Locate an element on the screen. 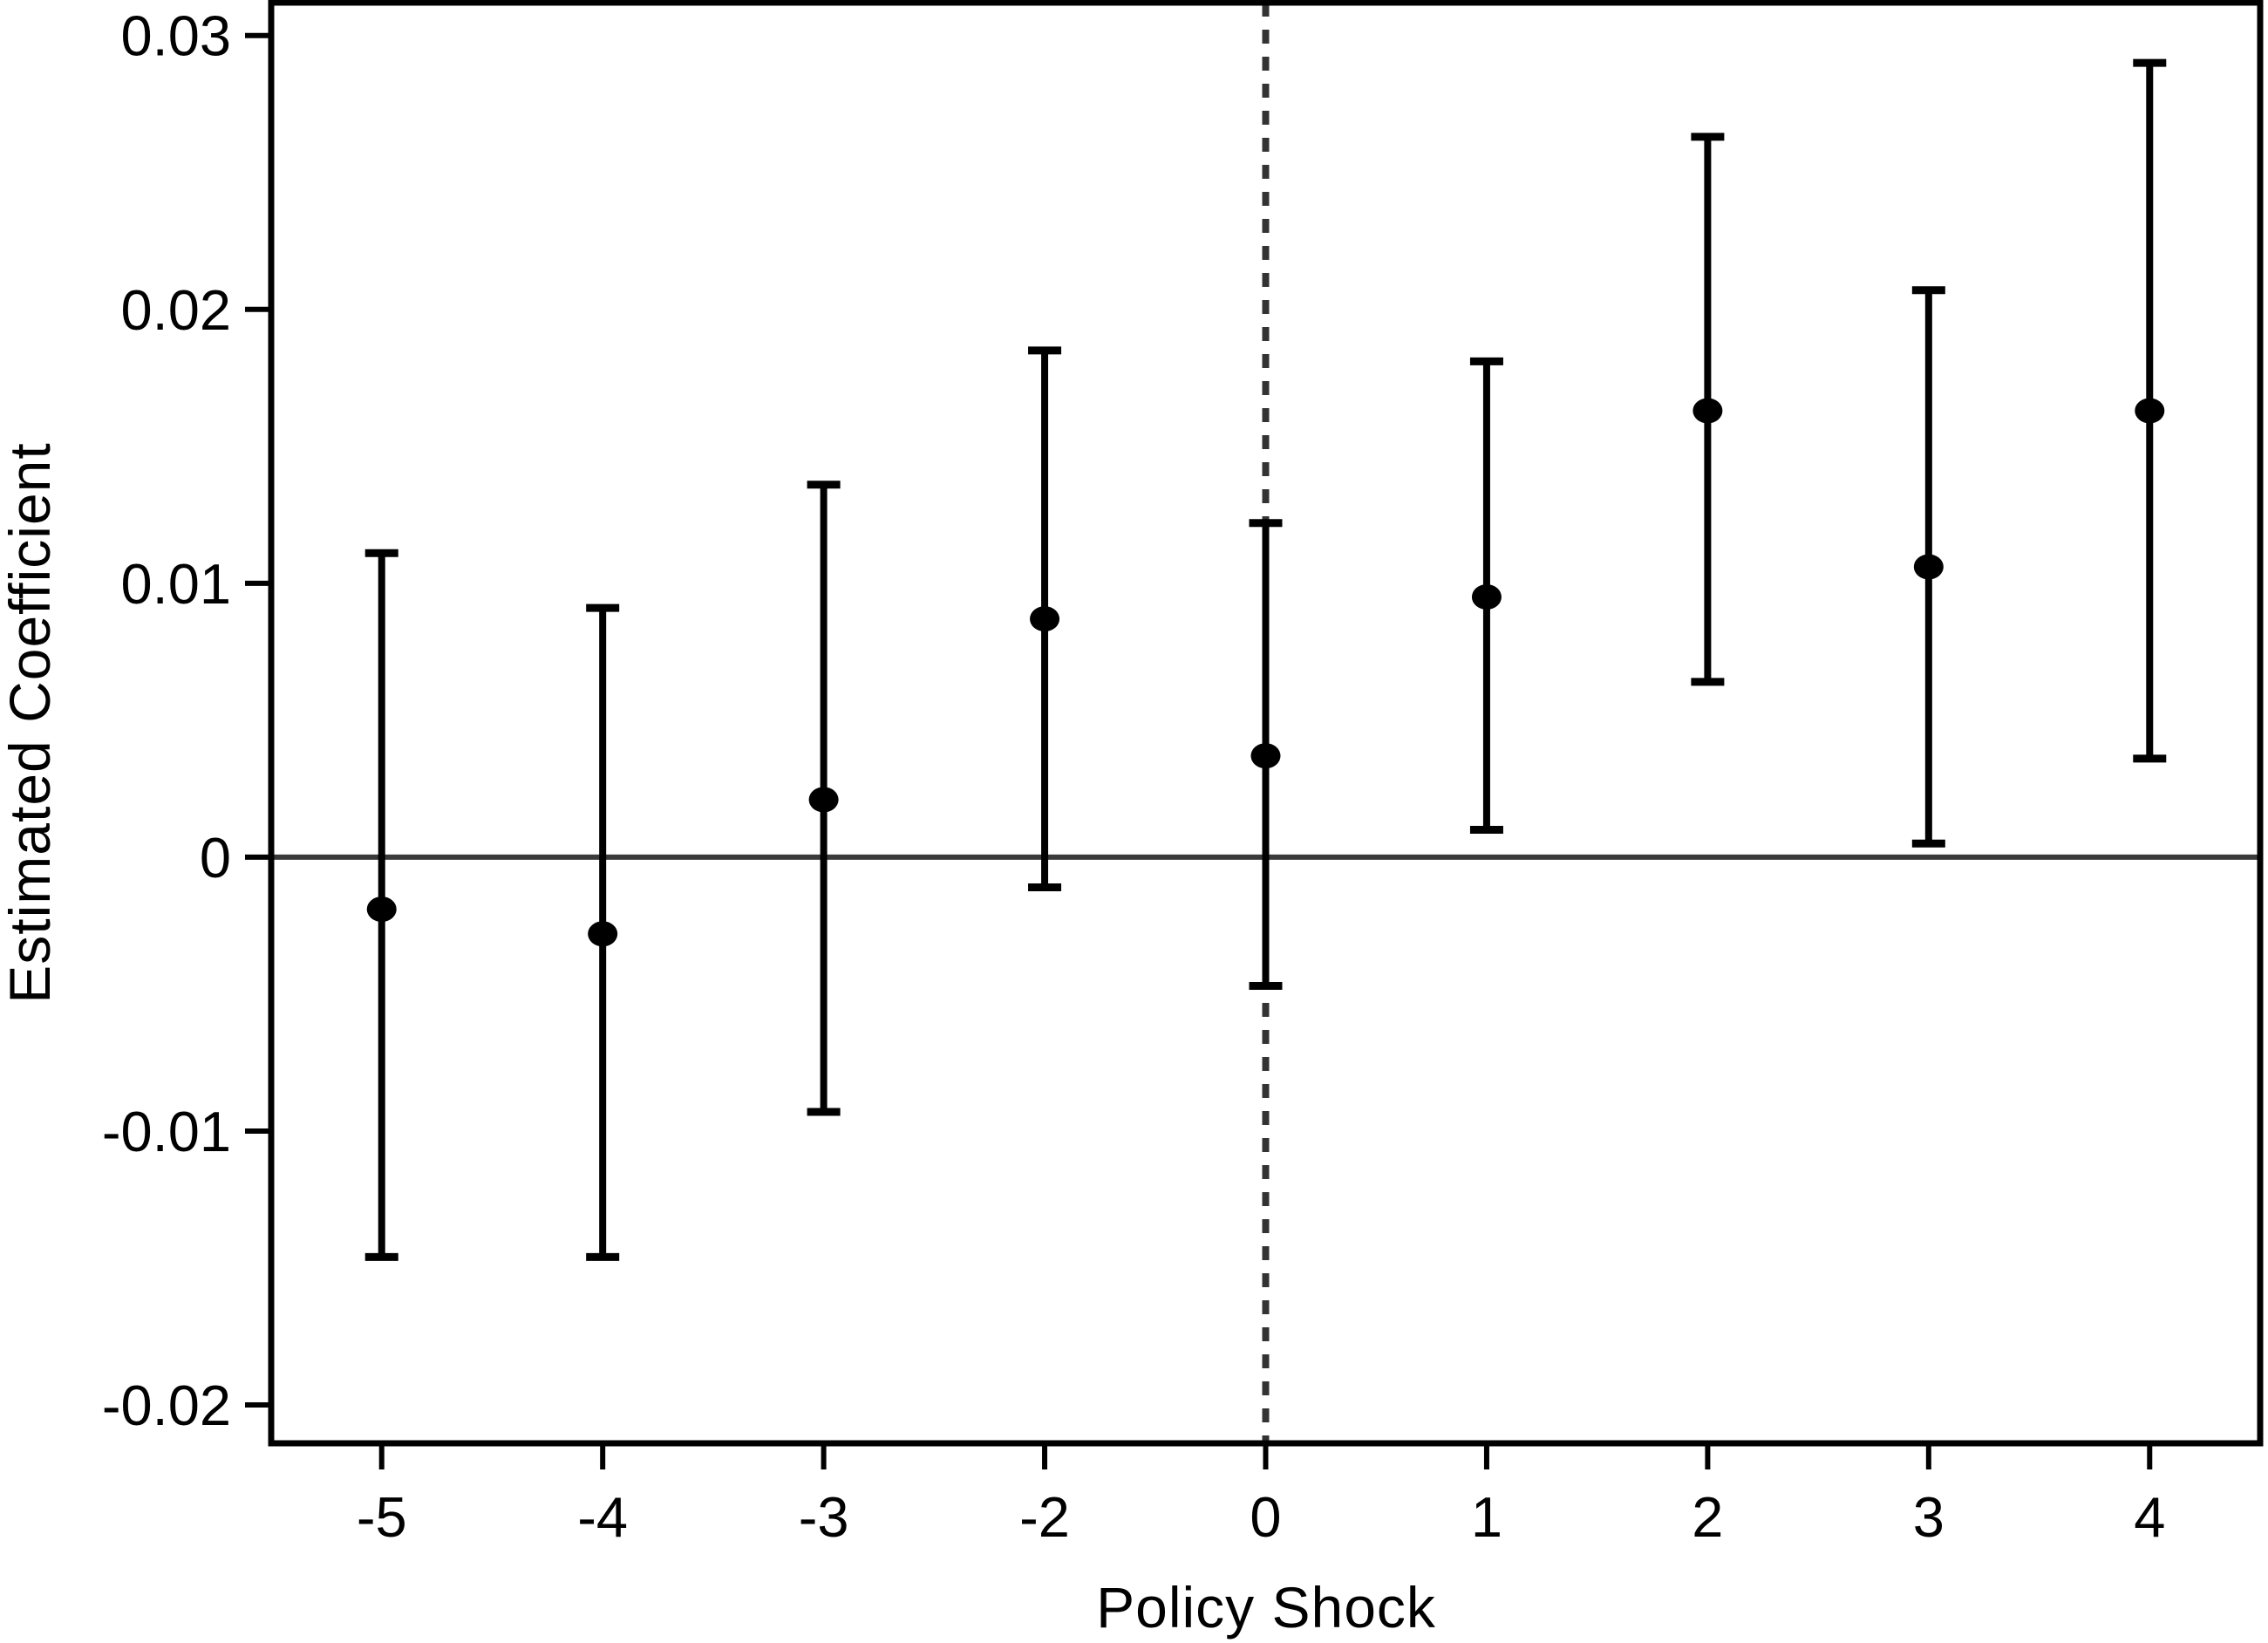  x-axis-tick-label: 0 is located at coordinates (1265, 1517).